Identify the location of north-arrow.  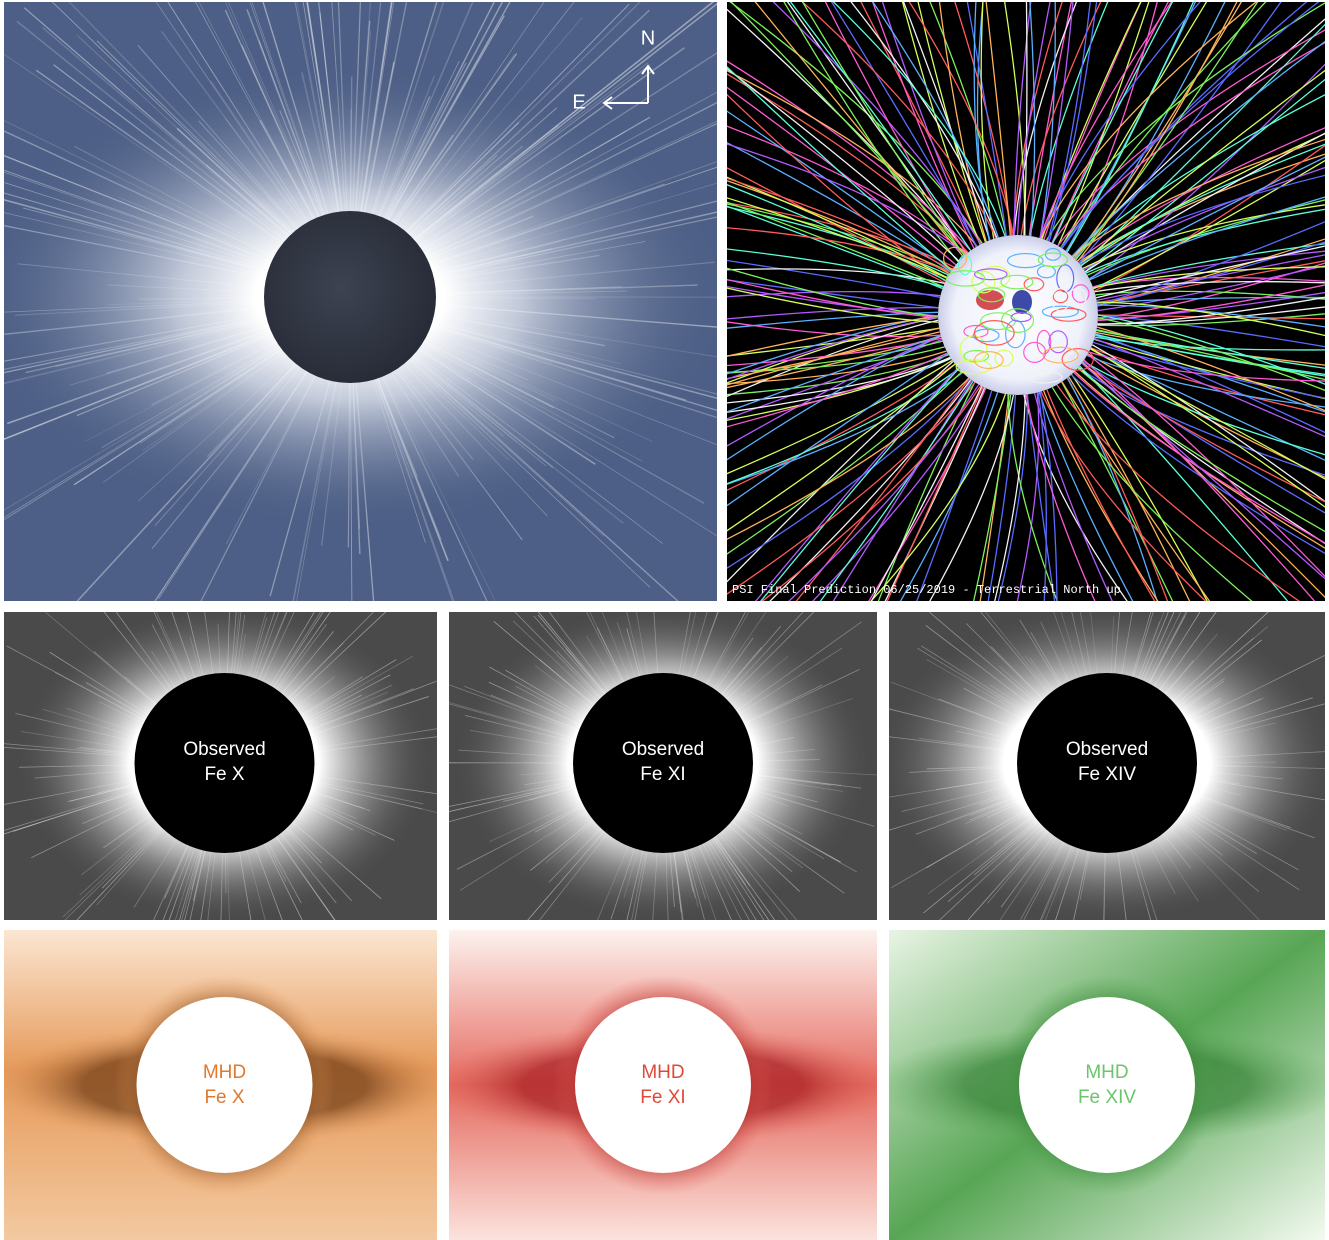
(648, 83).